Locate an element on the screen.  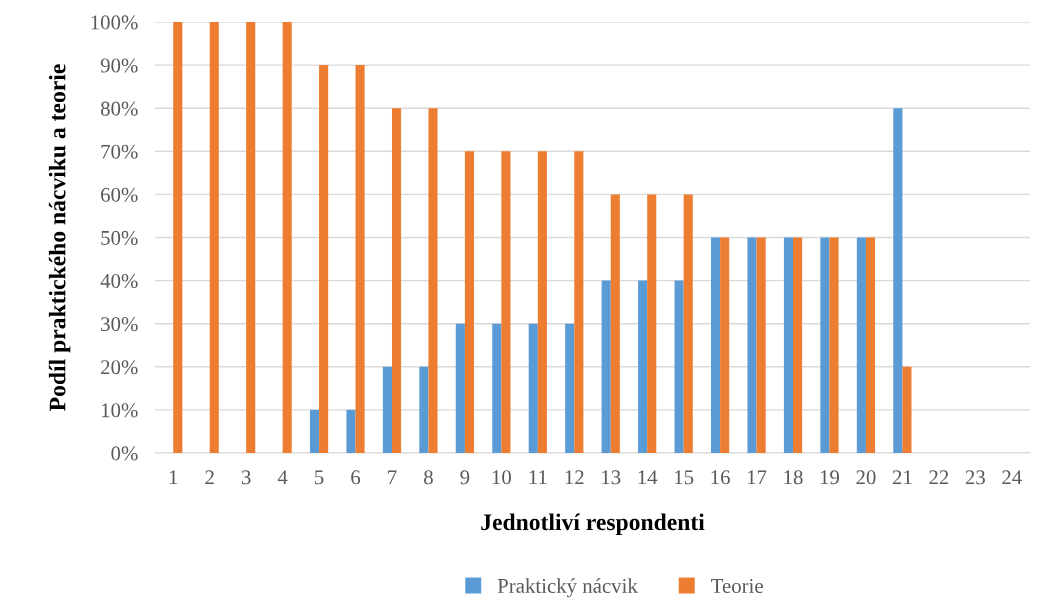
x-tick-label: 5 is located at coordinates (319, 477).